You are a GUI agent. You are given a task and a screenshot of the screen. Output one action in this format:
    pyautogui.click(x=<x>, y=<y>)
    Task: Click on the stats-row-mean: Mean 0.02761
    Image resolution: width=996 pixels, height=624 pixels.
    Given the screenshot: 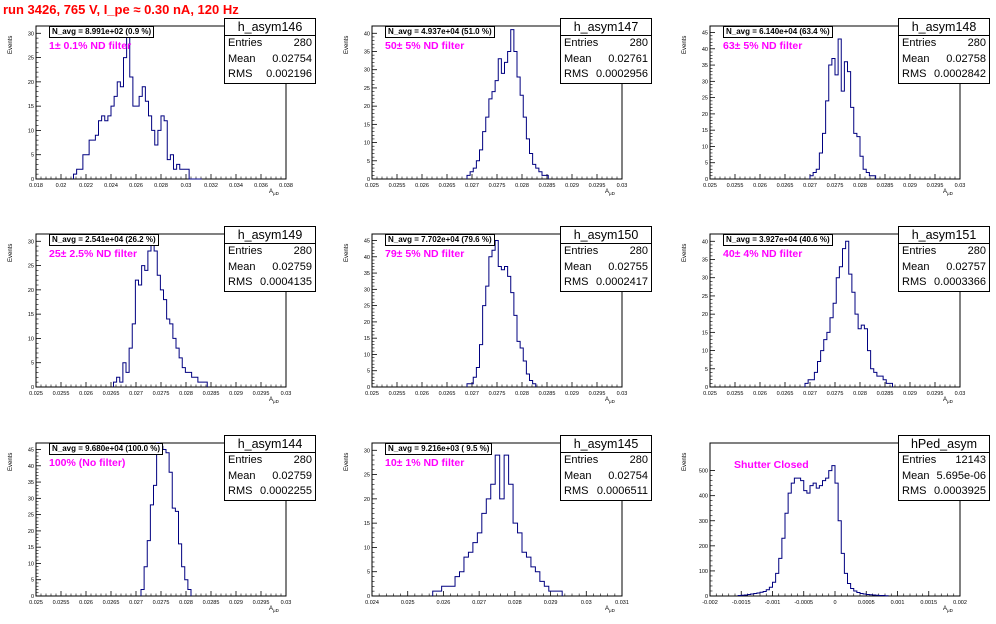 What is the action you would take?
    pyautogui.click(x=606, y=60)
    